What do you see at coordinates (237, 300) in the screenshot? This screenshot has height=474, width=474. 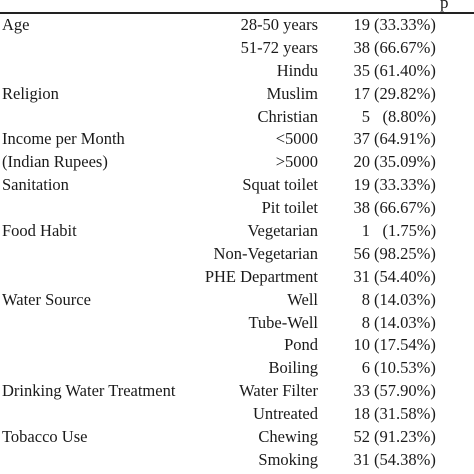 I see `table-row: Water Source Well 8 (14.03%)` at bounding box center [237, 300].